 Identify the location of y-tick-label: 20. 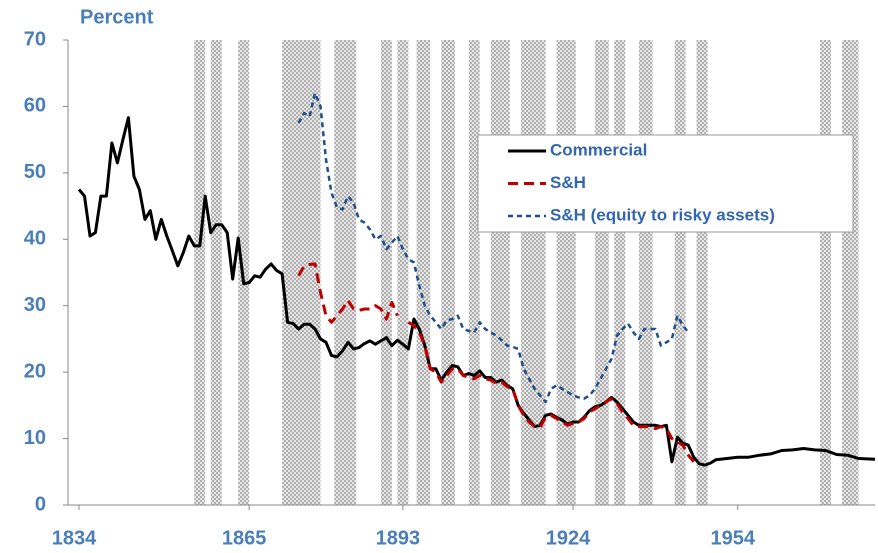
(35, 371).